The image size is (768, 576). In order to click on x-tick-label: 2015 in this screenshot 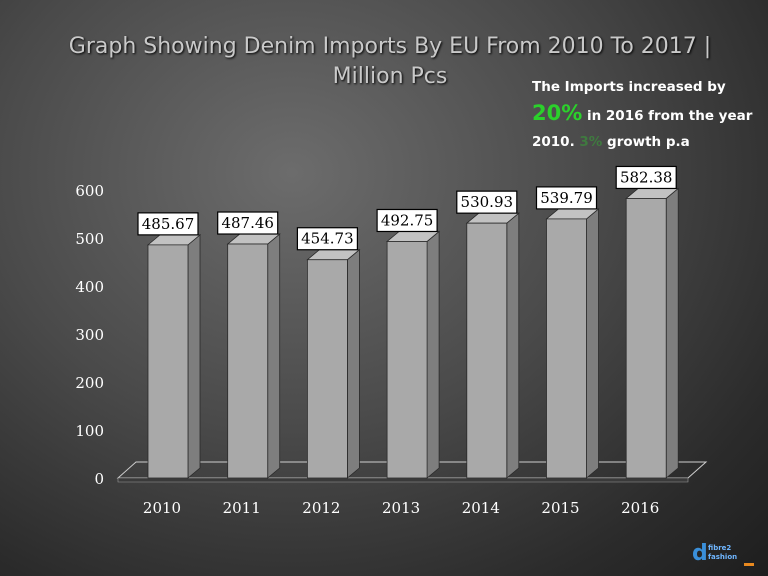, I will do `click(560, 508)`.